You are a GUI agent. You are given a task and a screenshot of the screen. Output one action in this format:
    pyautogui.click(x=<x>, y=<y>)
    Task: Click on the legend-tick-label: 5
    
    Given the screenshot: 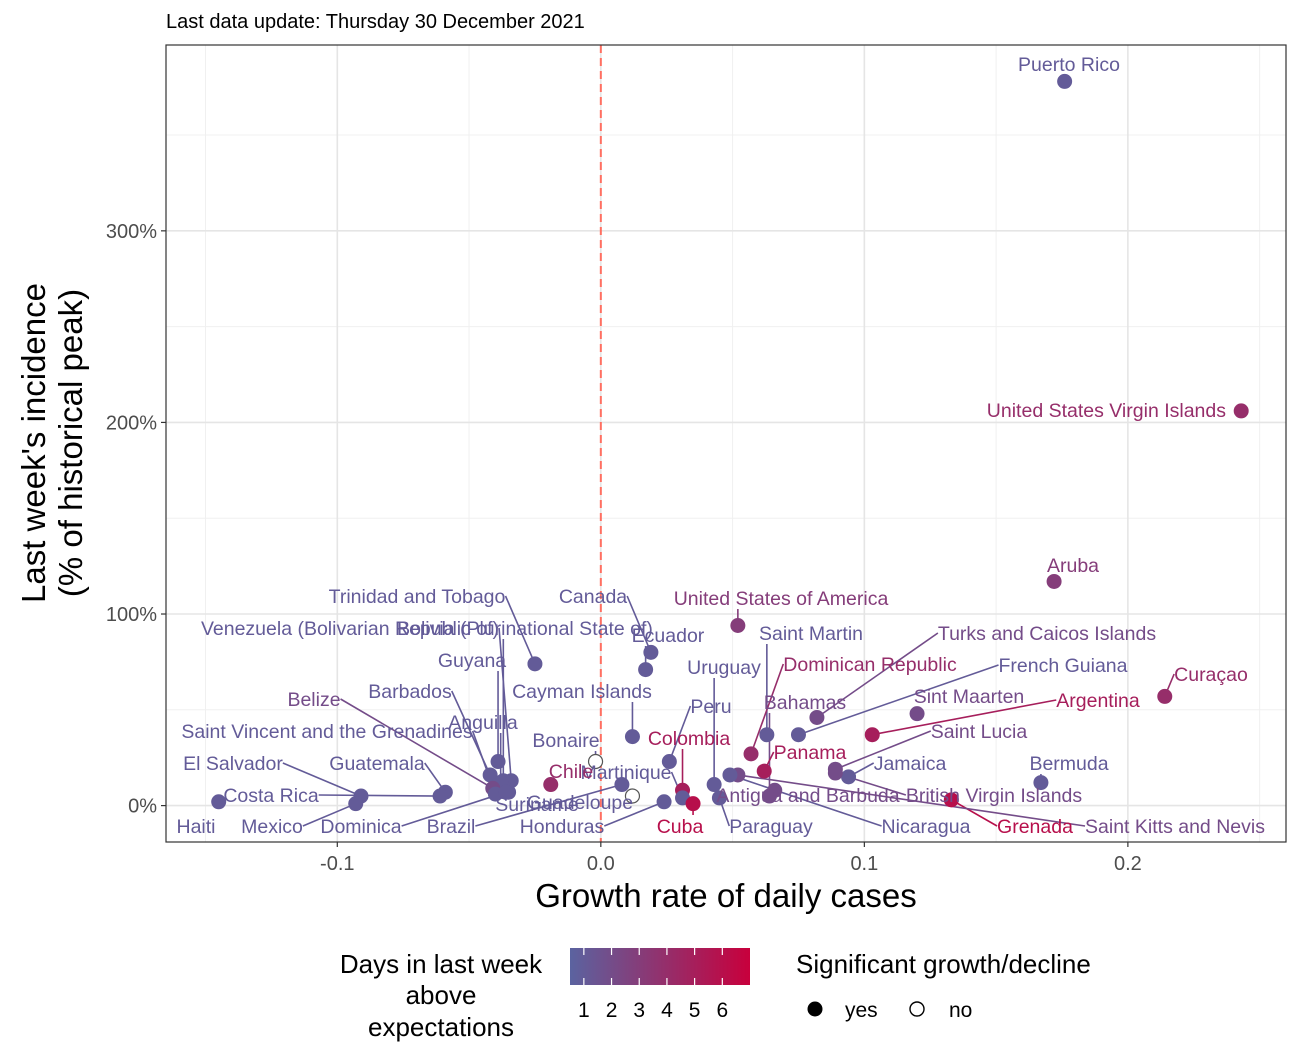 What is the action you would take?
    pyautogui.click(x=695, y=1010)
    